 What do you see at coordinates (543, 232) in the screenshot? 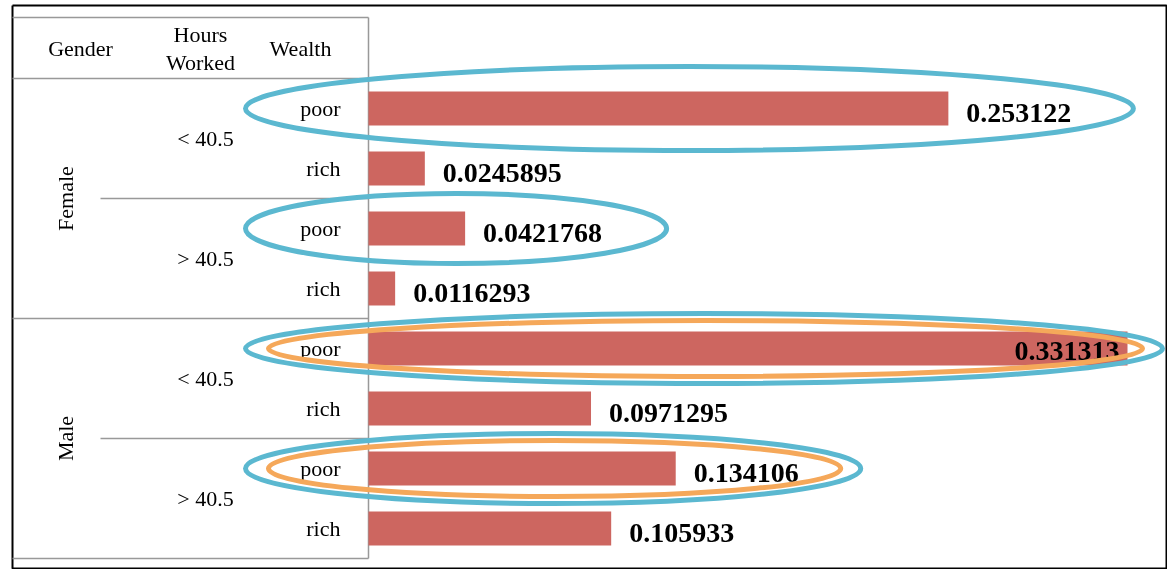
I see `data-label: 0.0421768` at bounding box center [543, 232].